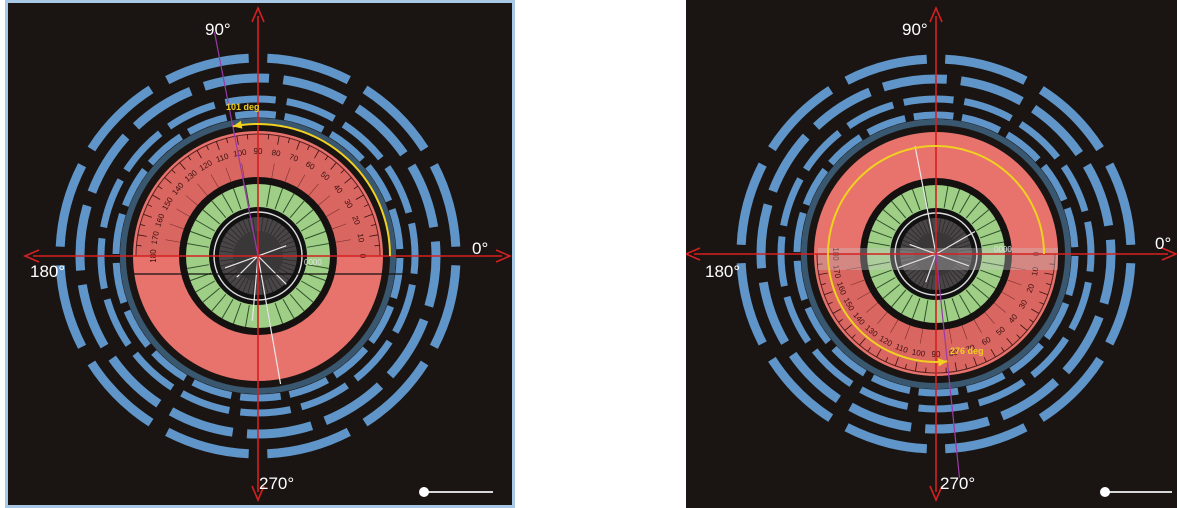 The image size is (1179, 508). I want to click on reference-band, so click(938, 259).